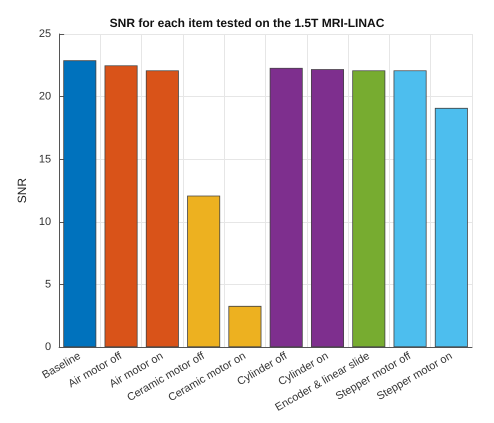  Describe the element at coordinates (45, 159) in the screenshot. I see `y-tick-label: 15` at that location.